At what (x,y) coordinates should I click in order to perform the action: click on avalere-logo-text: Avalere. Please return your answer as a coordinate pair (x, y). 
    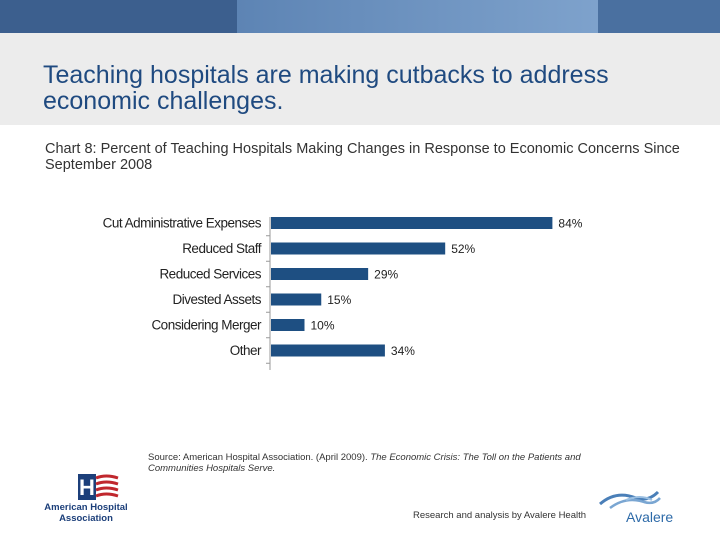
    Looking at the image, I should click on (650, 517).